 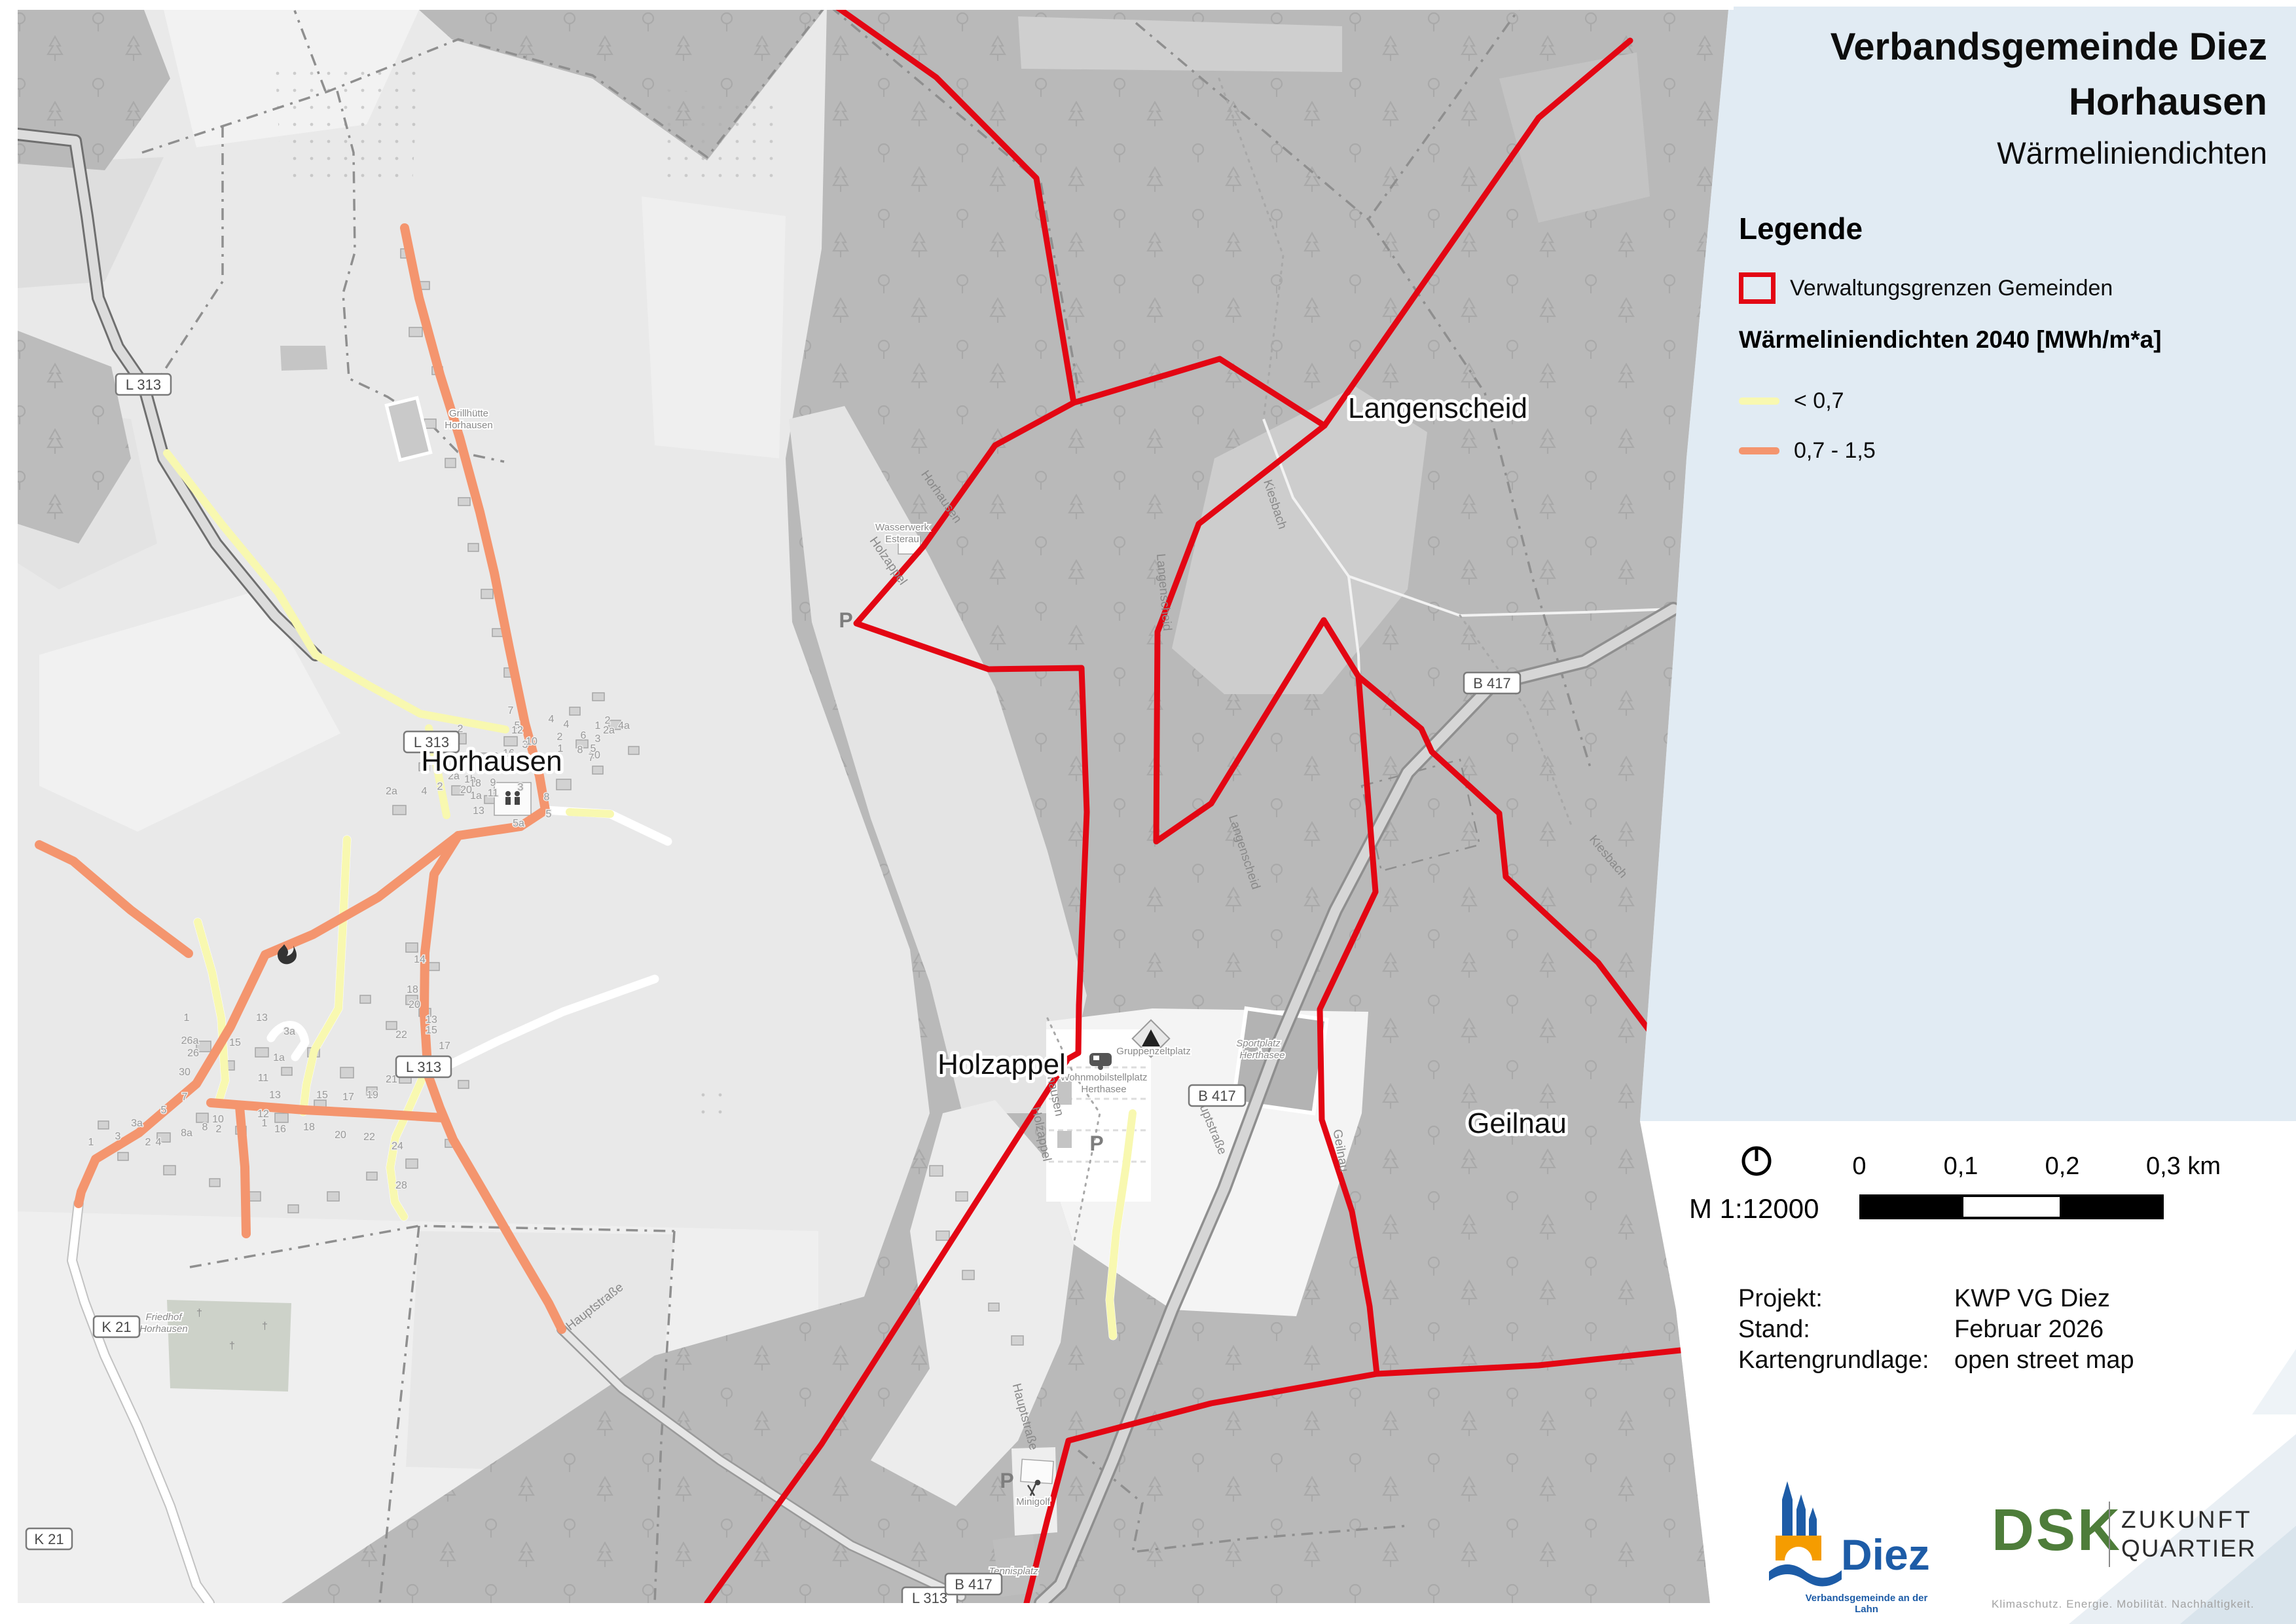 What do you see at coordinates (1689, 1362) in the screenshot?
I see `map-edge-white` at bounding box center [1689, 1362].